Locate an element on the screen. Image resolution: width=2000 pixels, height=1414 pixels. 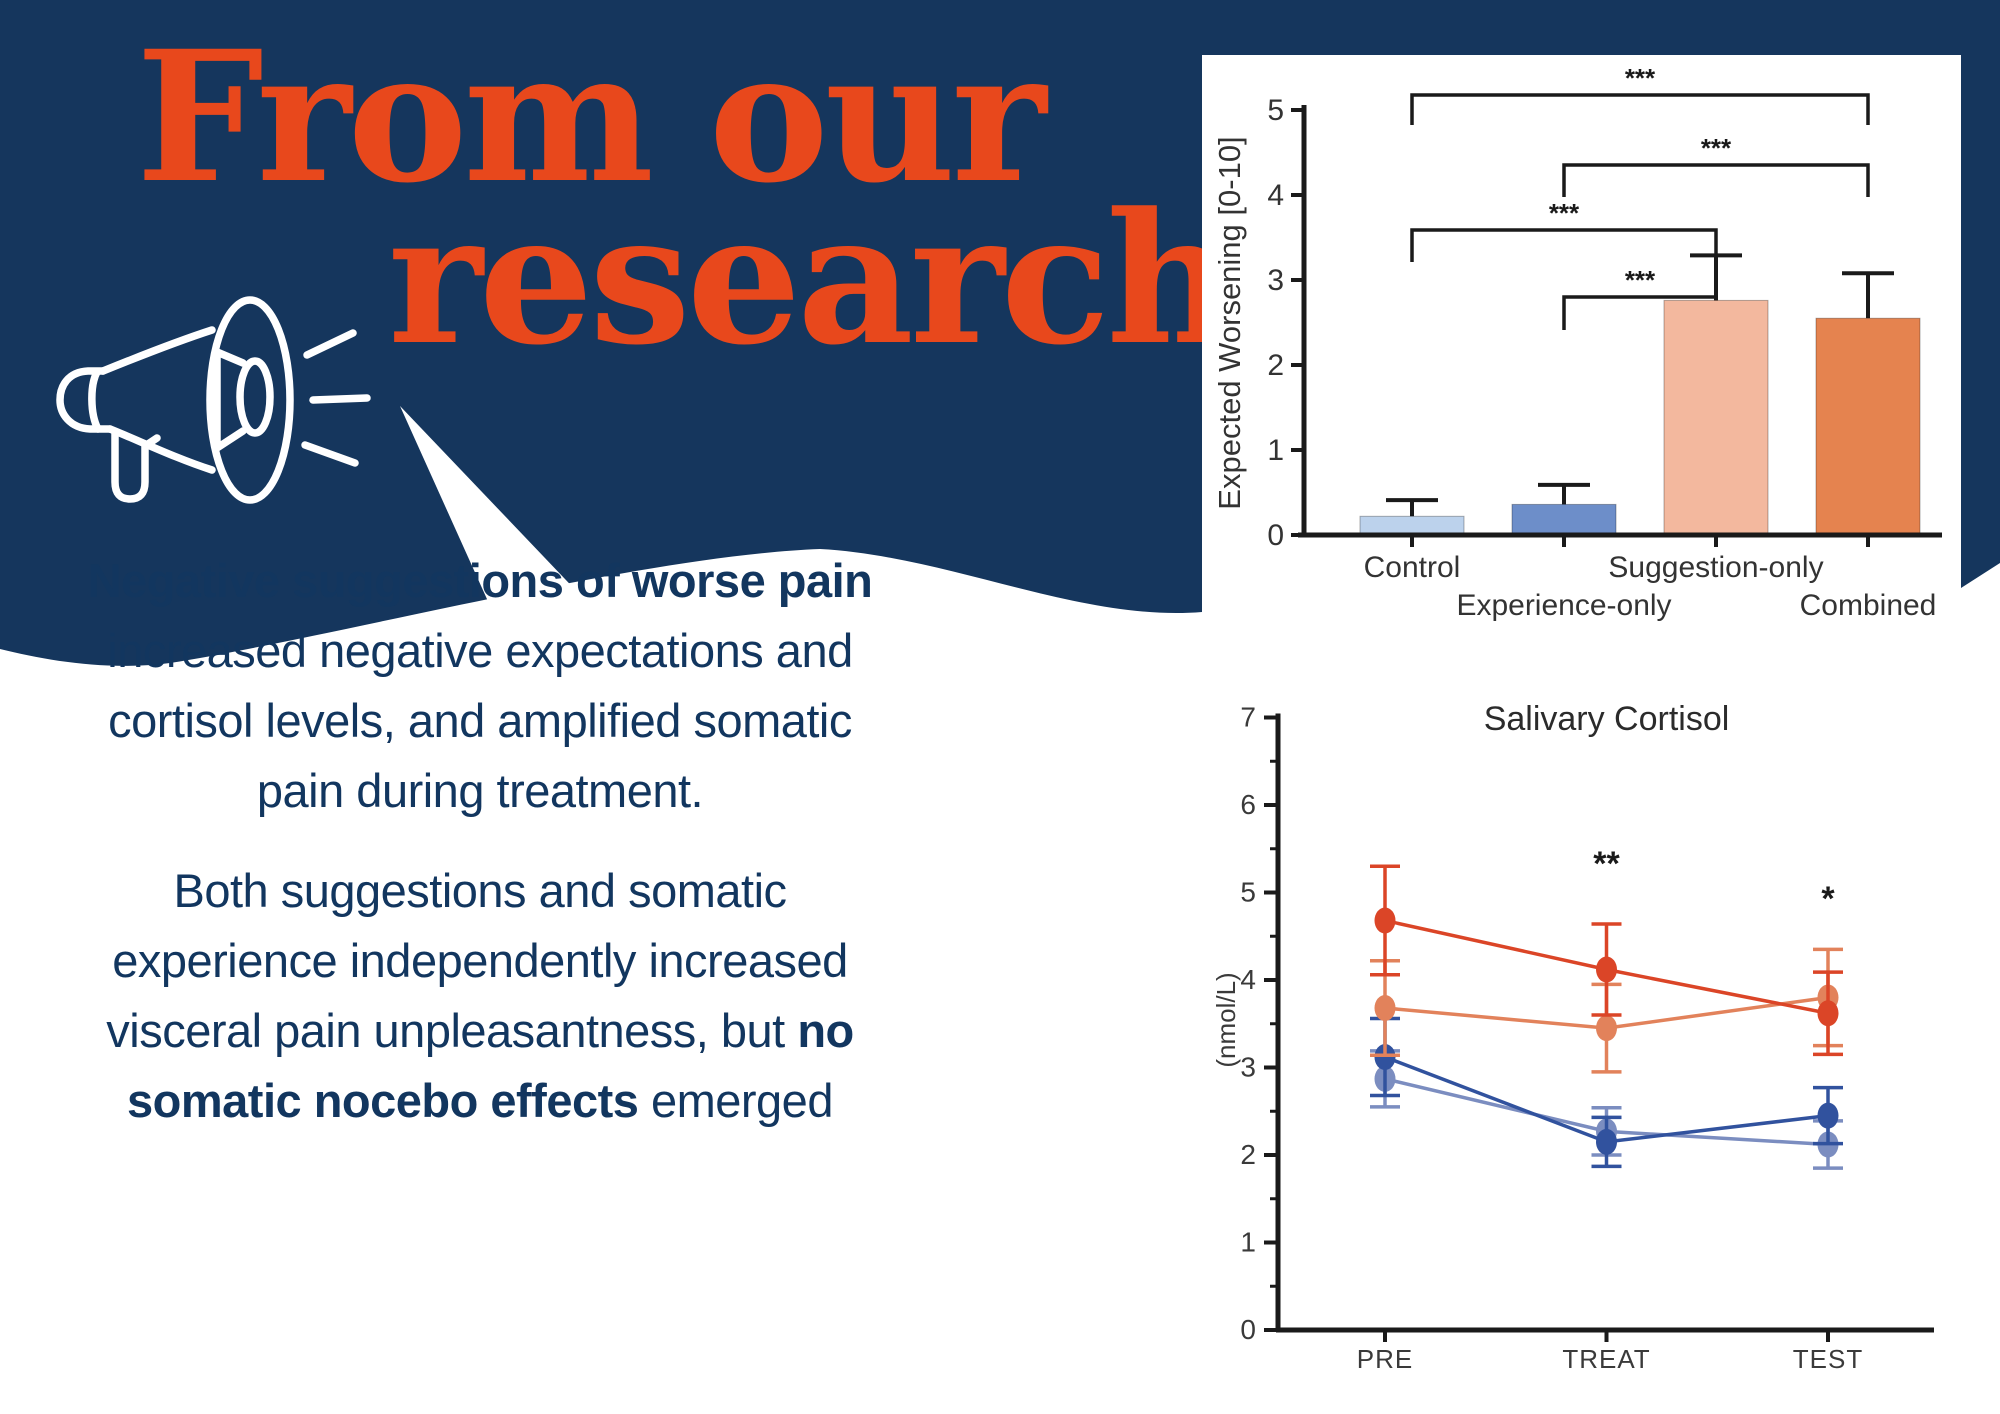
text-line: somatic nocebo effects emerged is located at coordinates (480, 1100).